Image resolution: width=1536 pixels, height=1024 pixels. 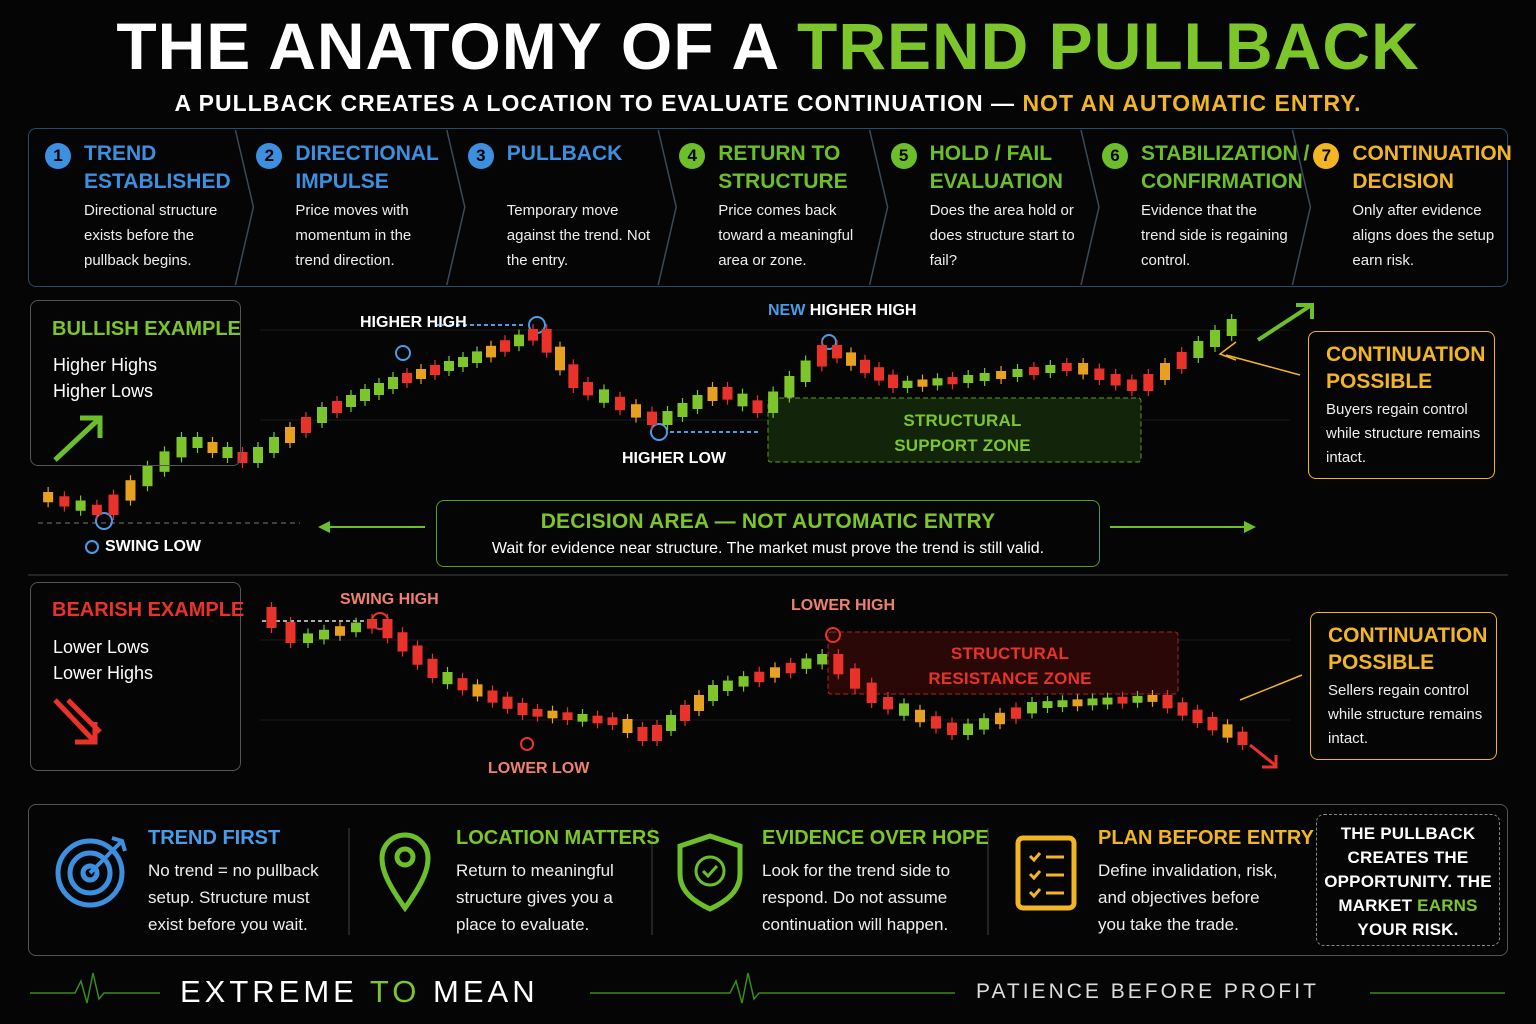 What do you see at coordinates (77, 721) in the screenshot?
I see `bear-icon` at bounding box center [77, 721].